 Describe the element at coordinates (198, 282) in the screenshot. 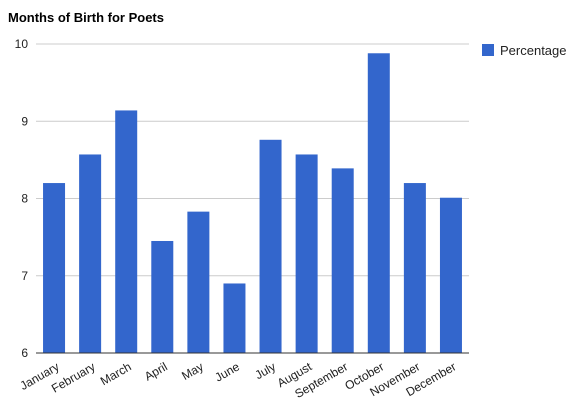

I see `bar-may` at that location.